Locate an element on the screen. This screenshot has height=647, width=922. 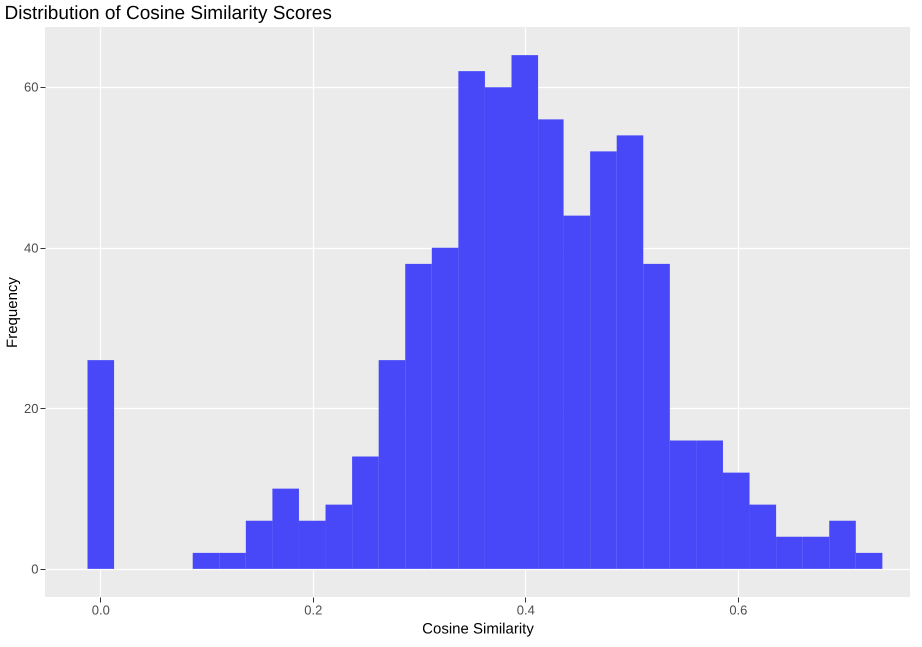
x-tick-label: 0.2 is located at coordinates (313, 610).